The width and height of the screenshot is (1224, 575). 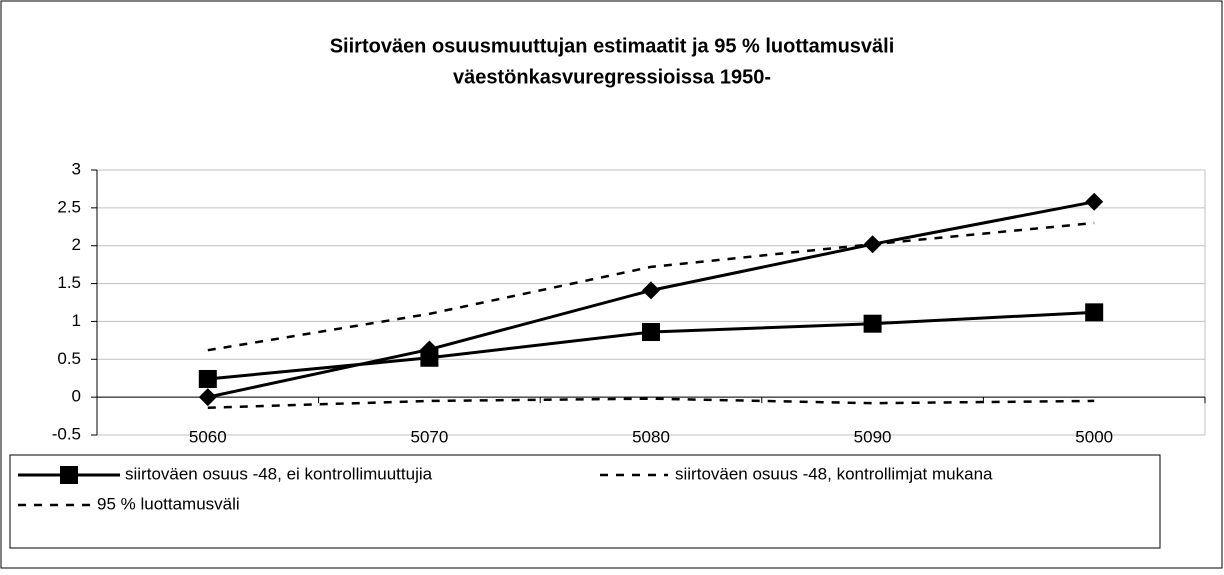 I want to click on y-tick-label: 2, so click(x=76, y=244).